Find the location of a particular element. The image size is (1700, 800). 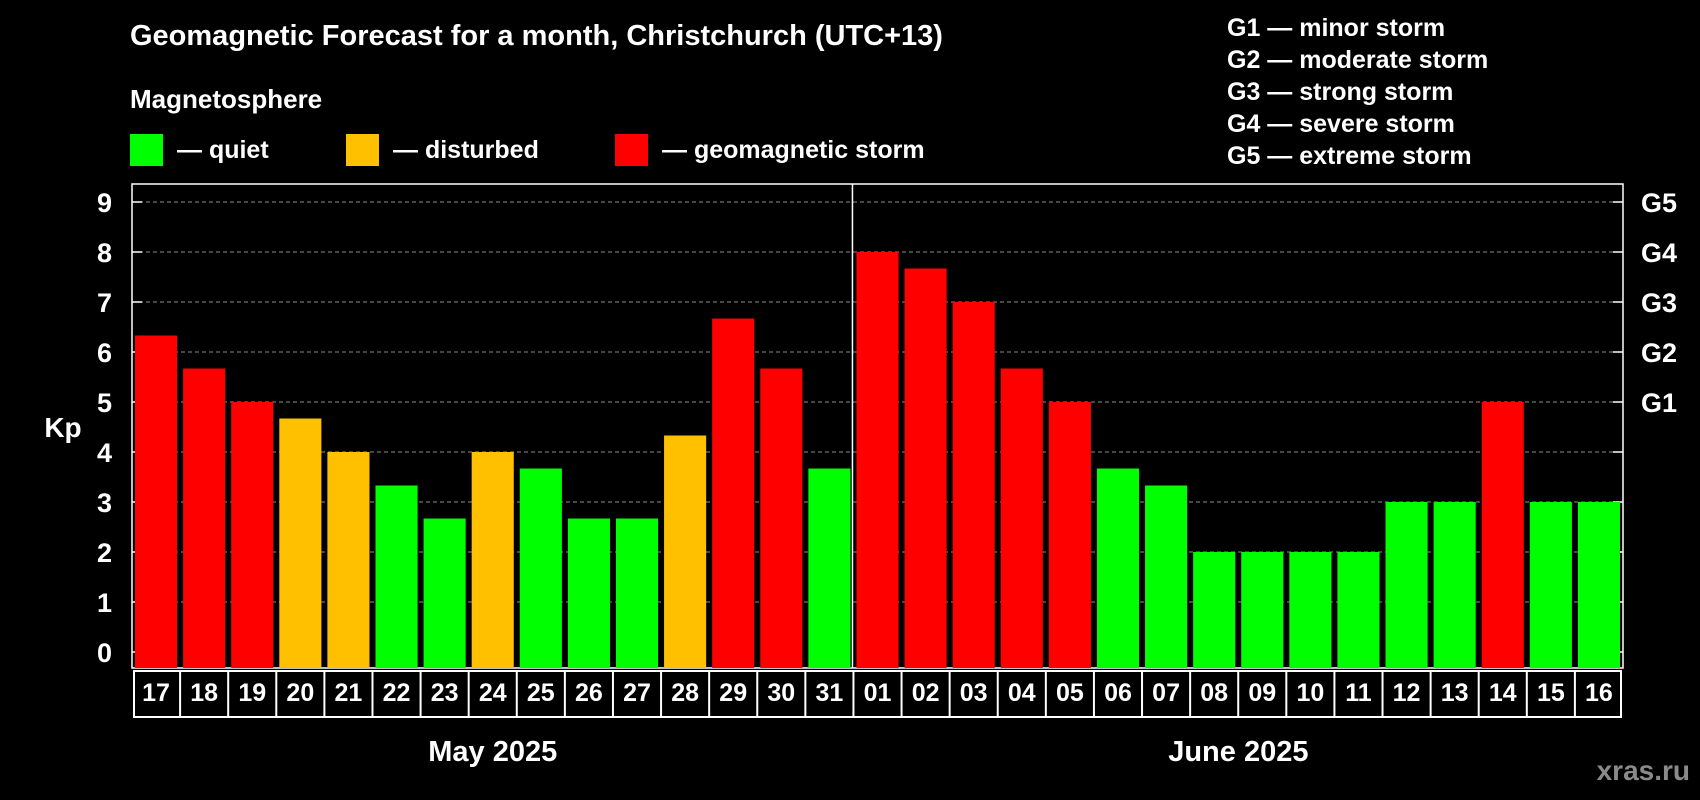

storm-level-label-g1: G1 is located at coordinates (1659, 403).